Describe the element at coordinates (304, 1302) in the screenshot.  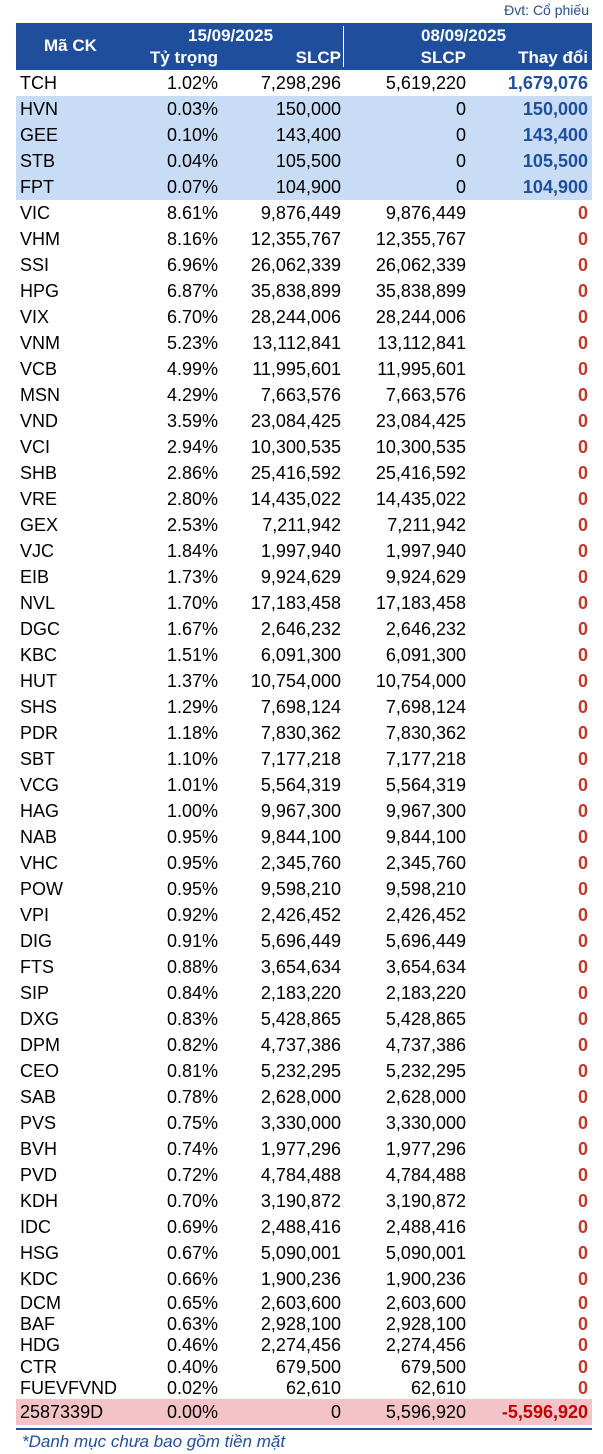
I see `table-row: DCM 0.65% 2,603,600 2,603,600 0` at that location.